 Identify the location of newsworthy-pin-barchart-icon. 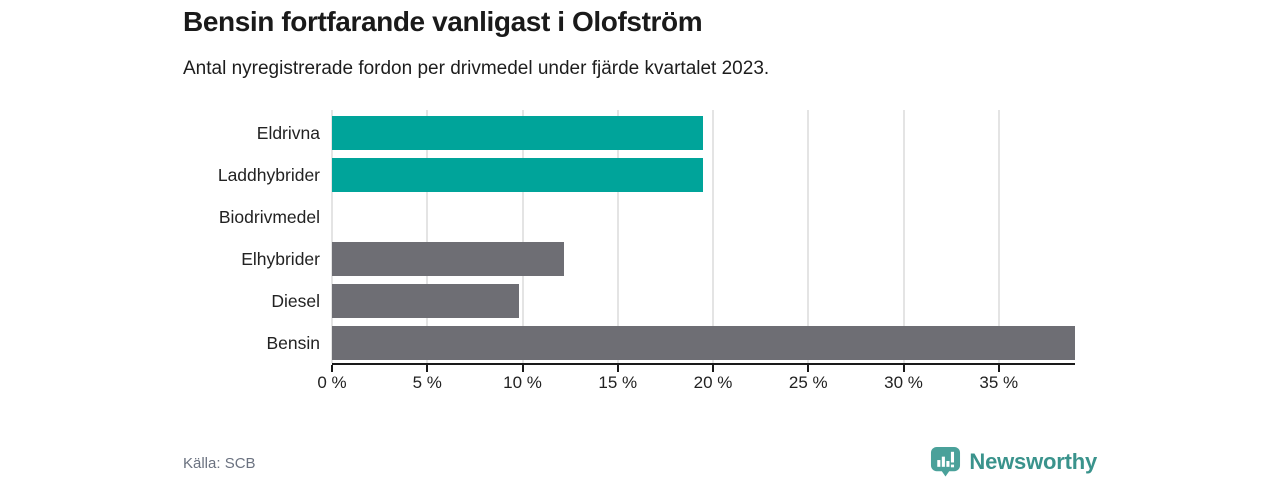
(945, 461).